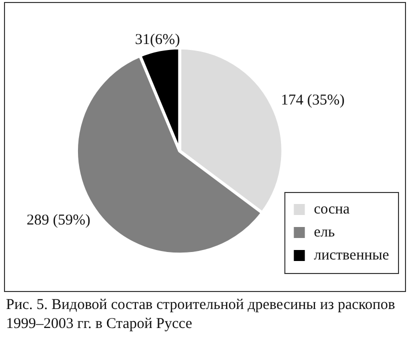  Describe the element at coordinates (352, 255) in the screenshot. I see `legend-label: лиственные` at that location.